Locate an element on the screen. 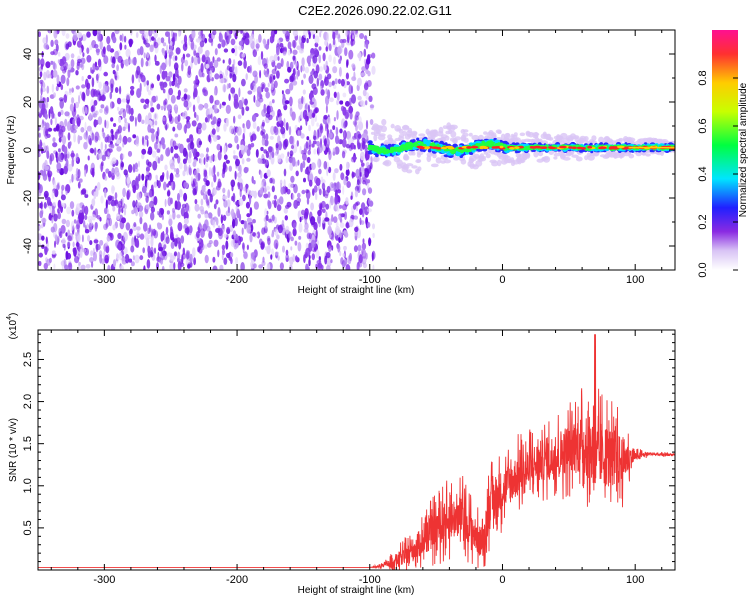 The width and height of the screenshot is (750, 600). snr-y-axis-title: SNR (10 * v/v) is located at coordinates (13, 450).